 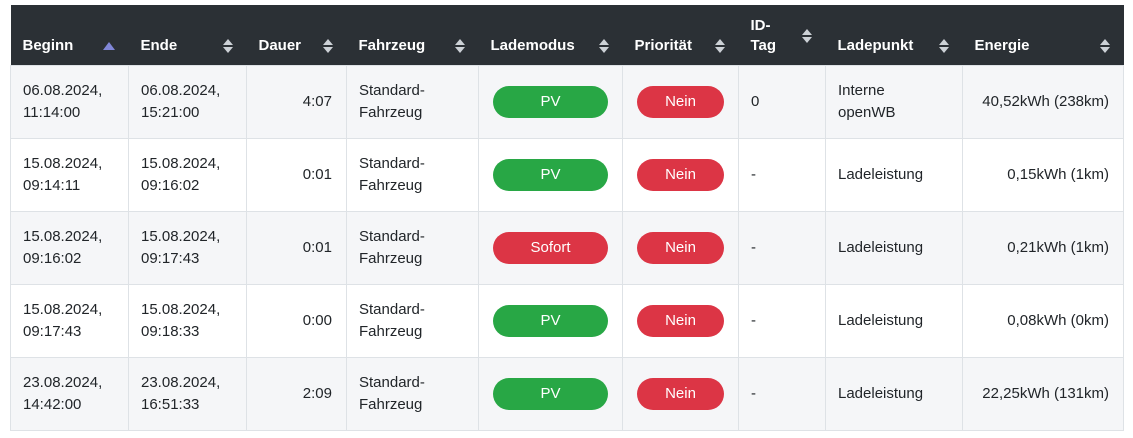 I want to click on column-header-label: Dauer, so click(x=280, y=45).